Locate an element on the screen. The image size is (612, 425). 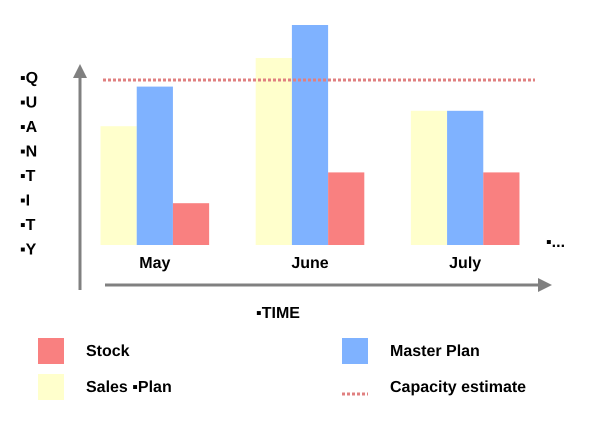
x-tick-label: June is located at coordinates (310, 263).